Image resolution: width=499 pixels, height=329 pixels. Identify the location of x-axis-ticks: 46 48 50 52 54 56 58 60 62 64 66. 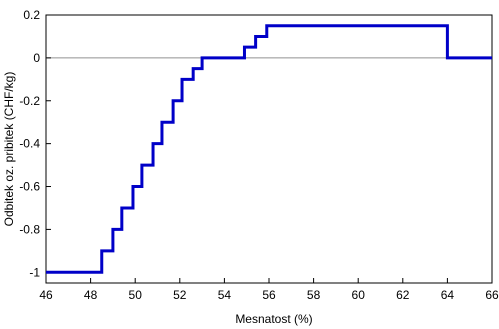
(269, 290).